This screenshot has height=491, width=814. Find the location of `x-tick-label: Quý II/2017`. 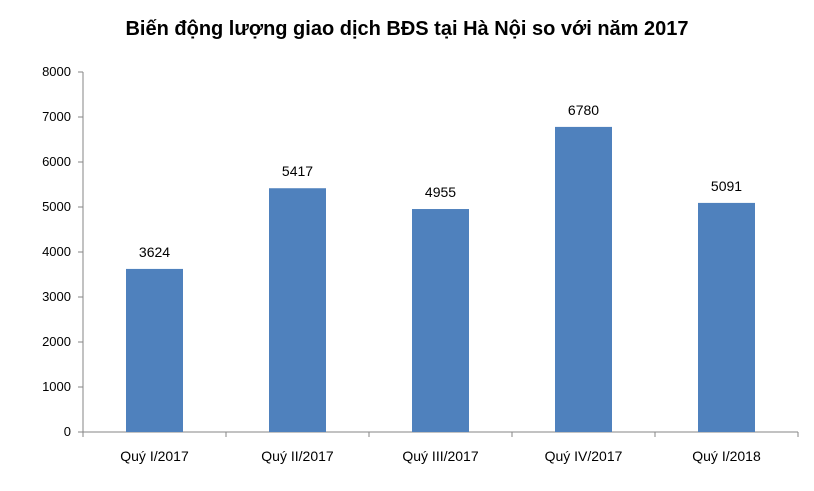

x-tick-label: Quý II/2017 is located at coordinates (297, 456).